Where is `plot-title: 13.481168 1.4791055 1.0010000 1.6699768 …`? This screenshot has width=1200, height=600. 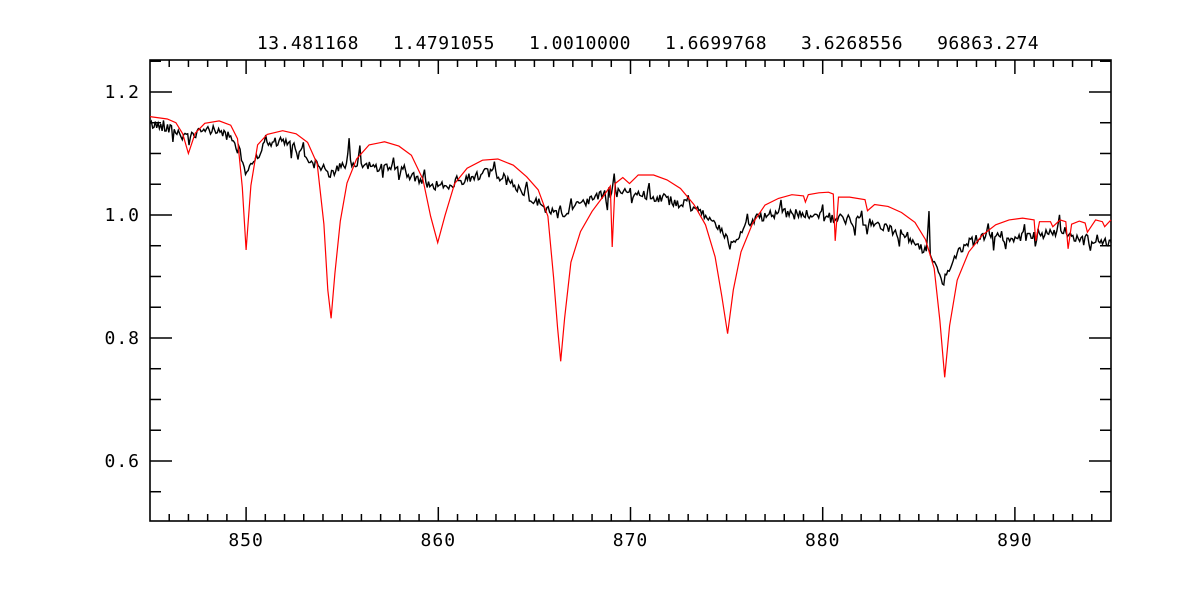 plot-title: 13.481168 1.4791055 1.0010000 1.6699768 … is located at coordinates (648, 43).